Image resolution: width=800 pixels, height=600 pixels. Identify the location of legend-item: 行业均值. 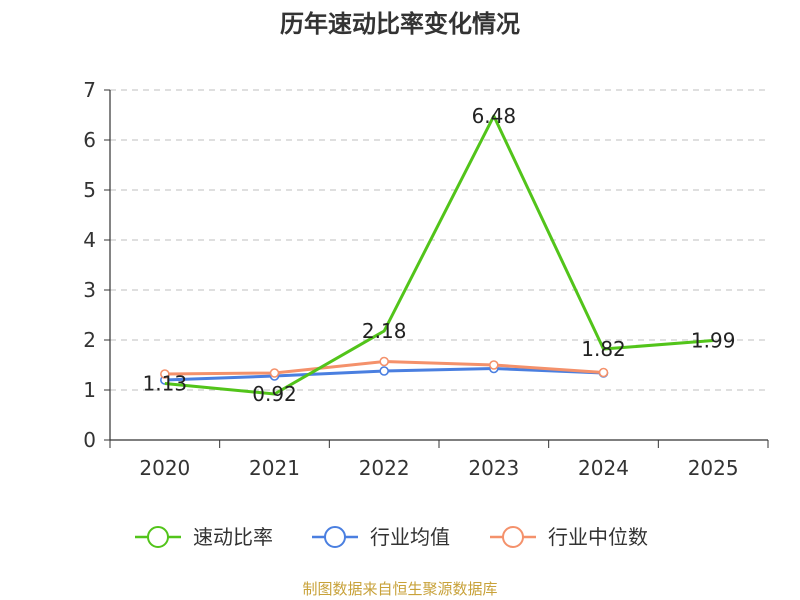
(381, 537).